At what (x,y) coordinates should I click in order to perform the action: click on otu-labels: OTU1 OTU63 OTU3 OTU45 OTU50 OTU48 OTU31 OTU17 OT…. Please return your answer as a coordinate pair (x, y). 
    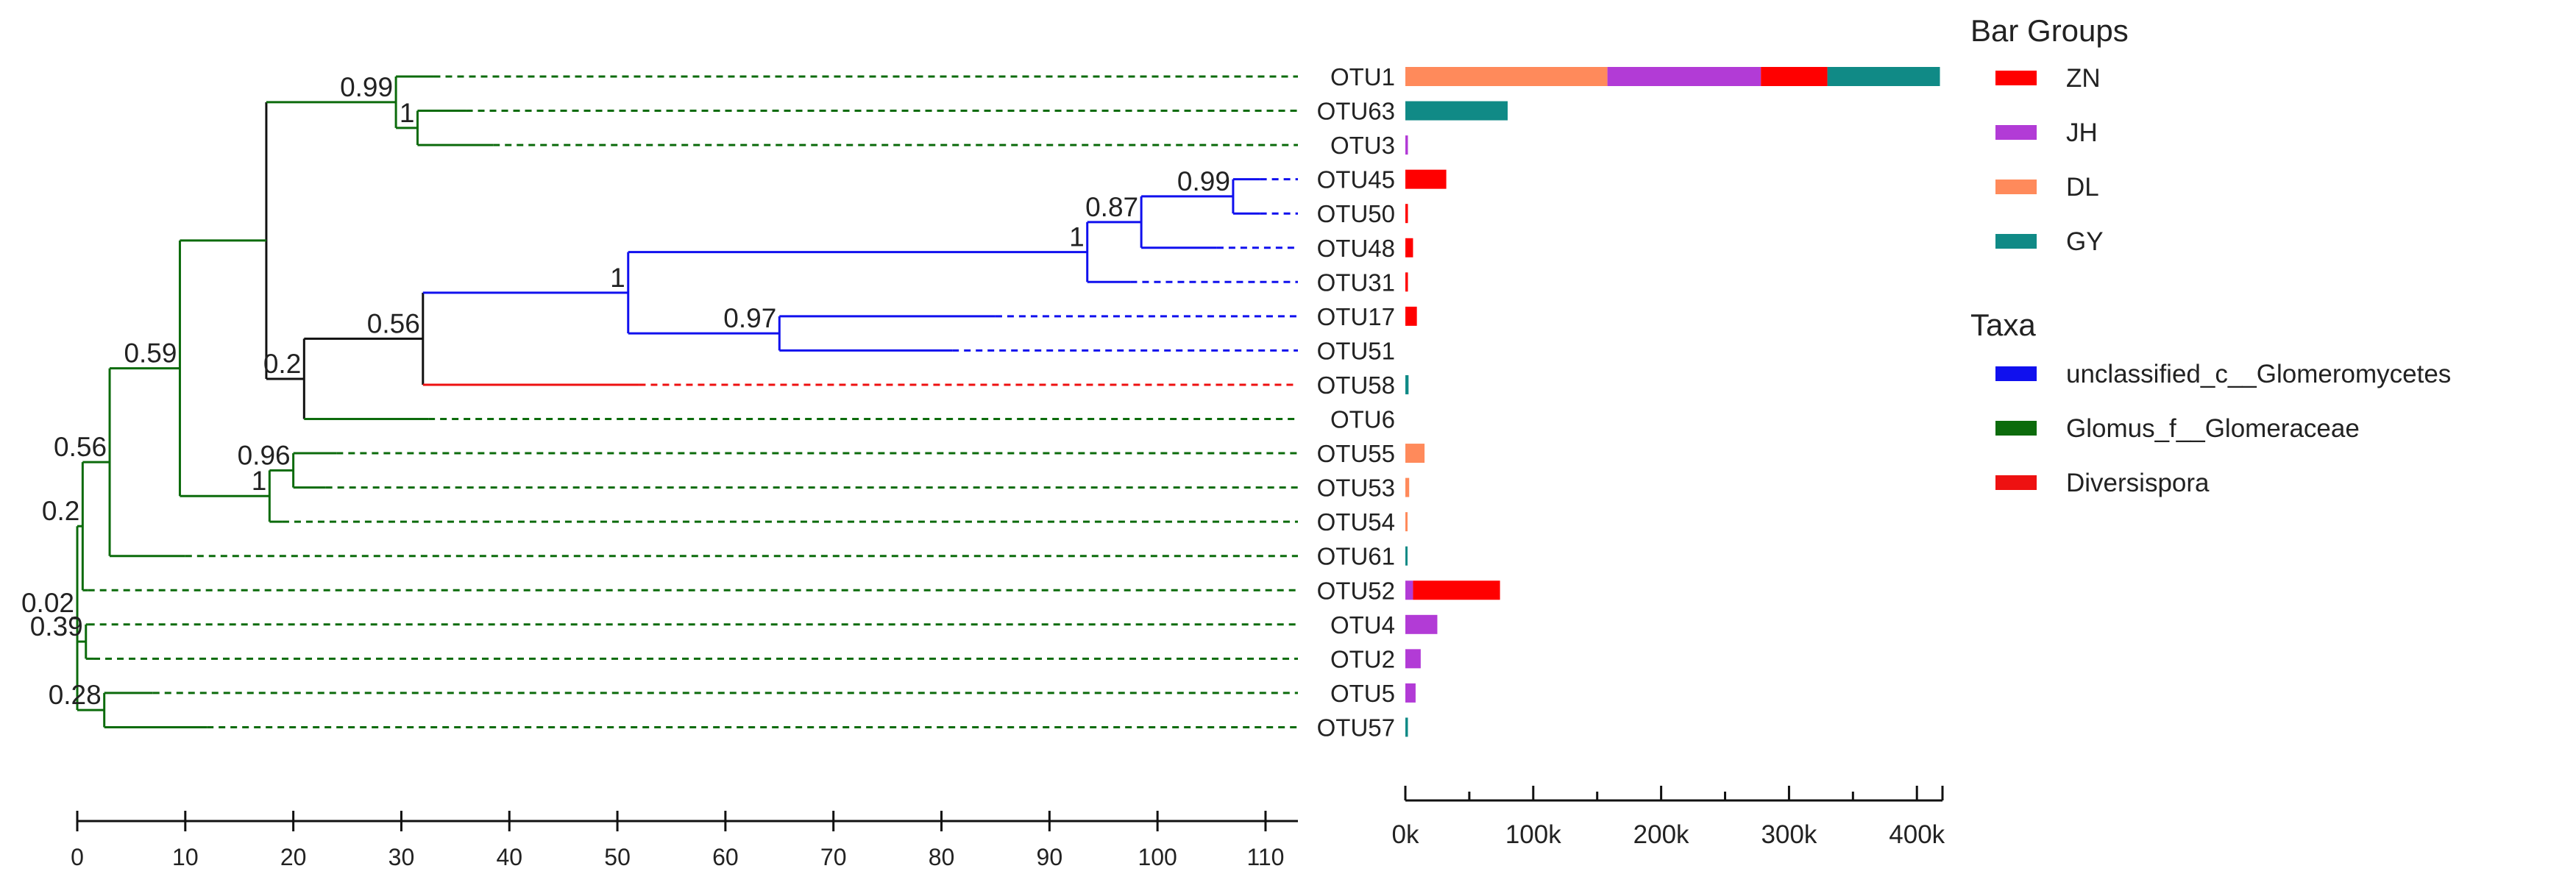
    Looking at the image, I should click on (1356, 402).